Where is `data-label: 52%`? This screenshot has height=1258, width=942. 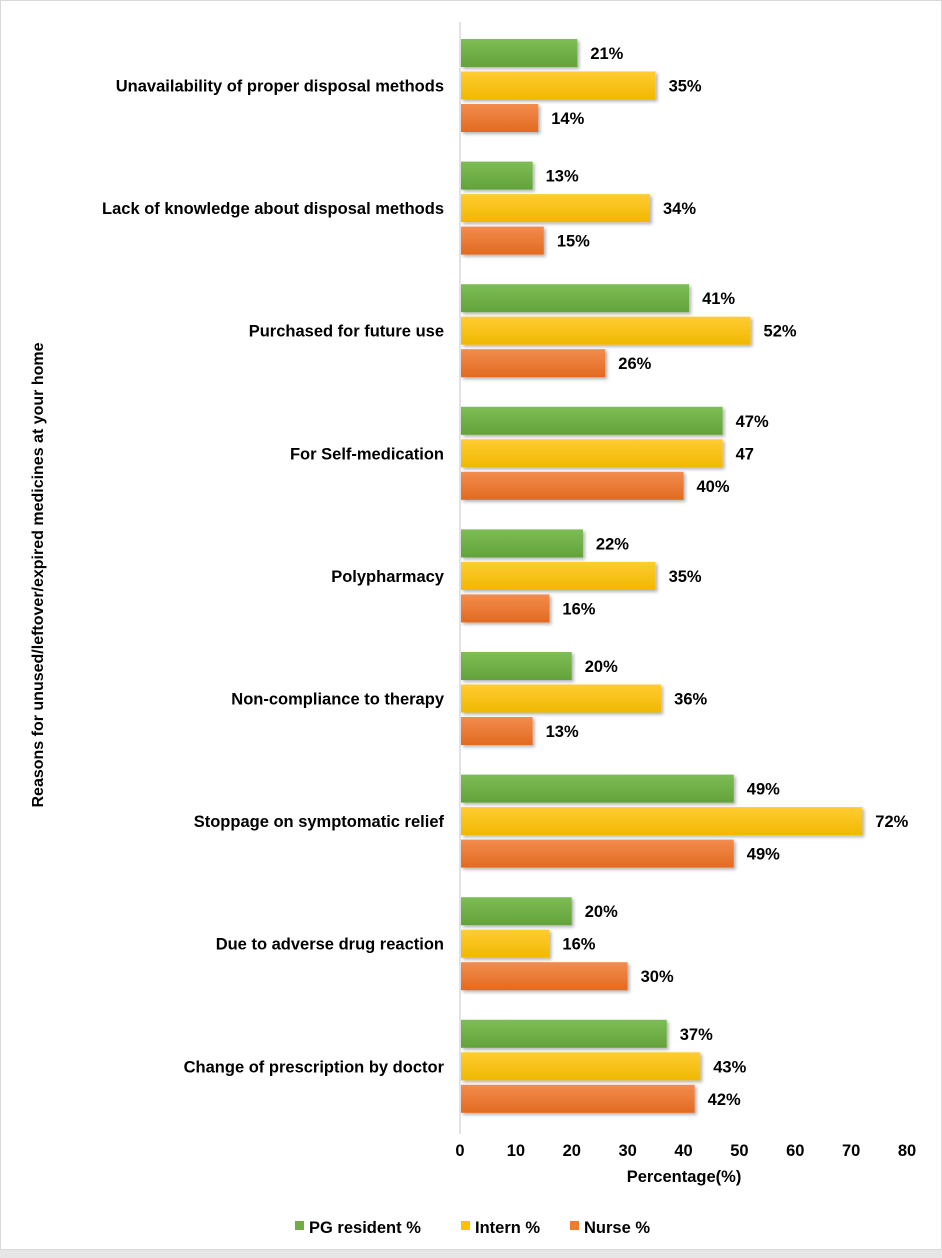 data-label: 52% is located at coordinates (780, 332).